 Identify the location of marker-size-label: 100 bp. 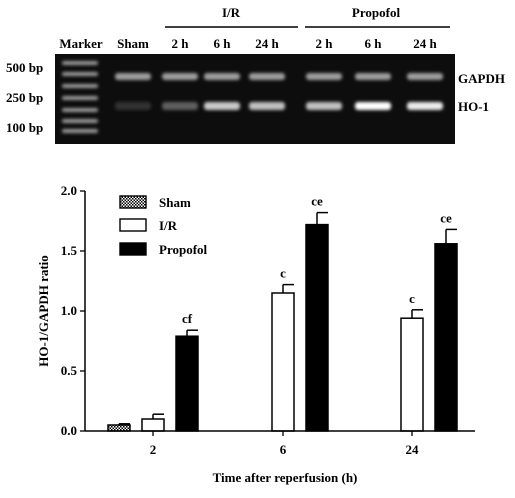
(24, 127).